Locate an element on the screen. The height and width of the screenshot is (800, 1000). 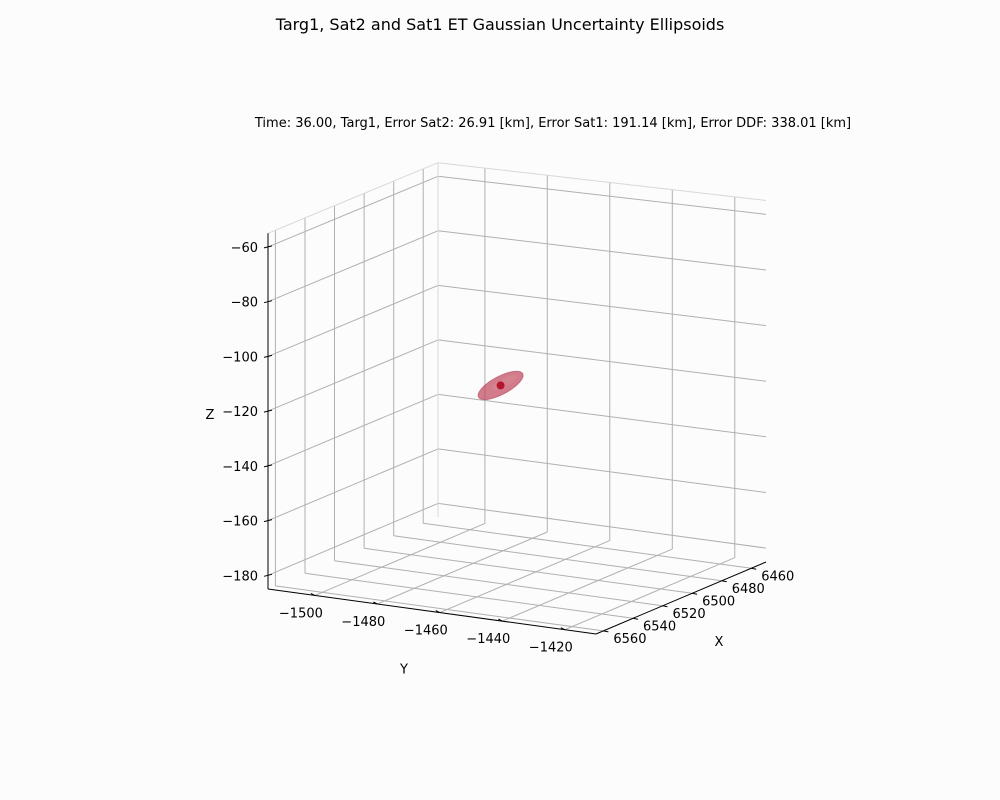
x-axis-line is located at coordinates (681, 598).